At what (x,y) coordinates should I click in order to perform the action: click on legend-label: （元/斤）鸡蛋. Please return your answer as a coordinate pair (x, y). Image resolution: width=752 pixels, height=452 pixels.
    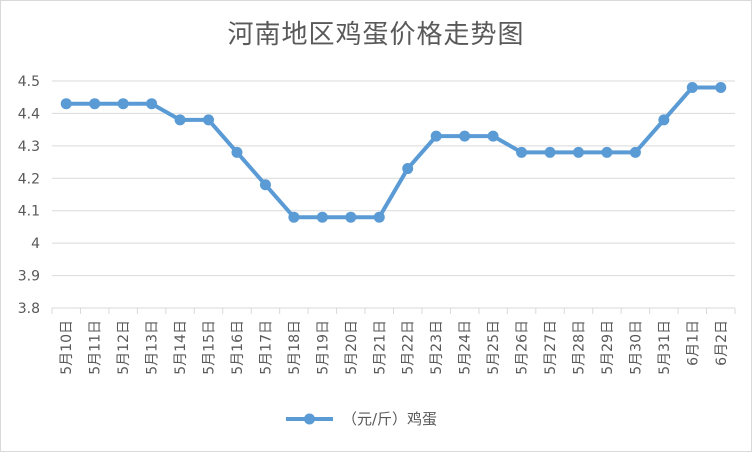
    Looking at the image, I should click on (389, 419).